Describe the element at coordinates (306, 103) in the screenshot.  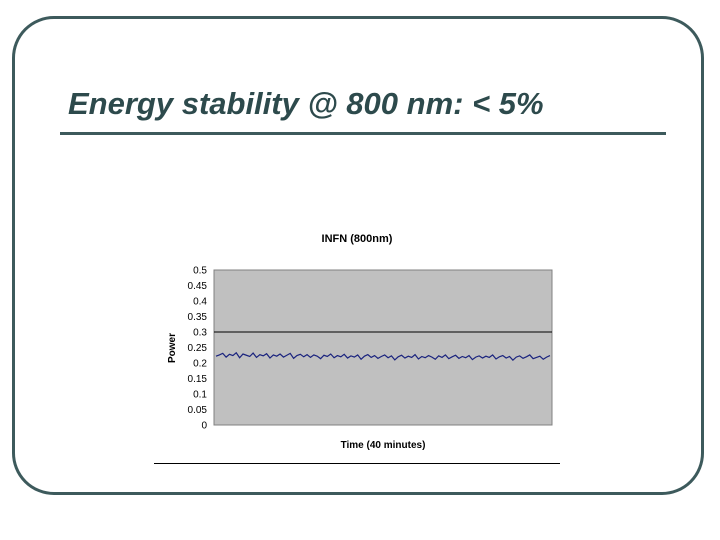
I see `slide-title: Energy stability @ 800 nm: < 5%` at that location.